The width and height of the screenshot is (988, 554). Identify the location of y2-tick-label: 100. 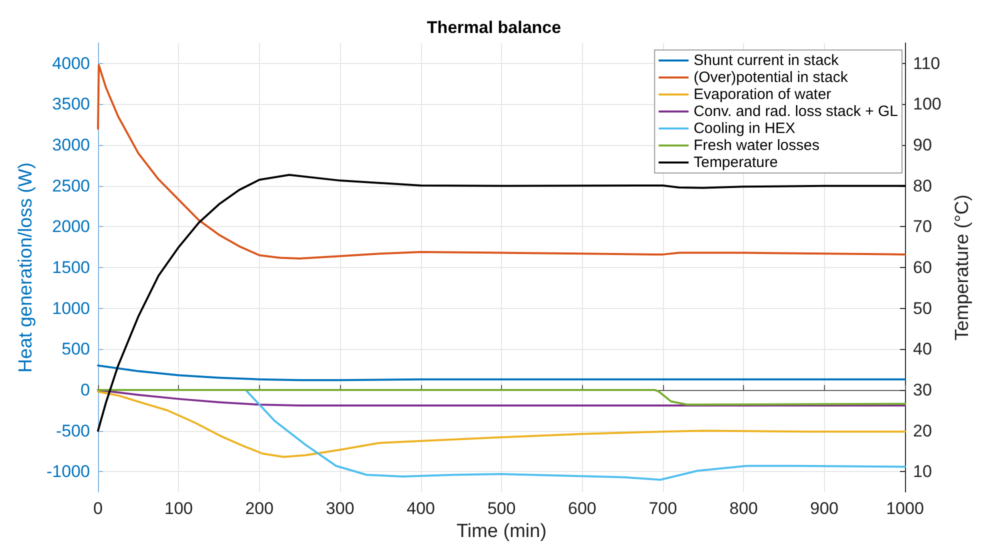
(927, 104).